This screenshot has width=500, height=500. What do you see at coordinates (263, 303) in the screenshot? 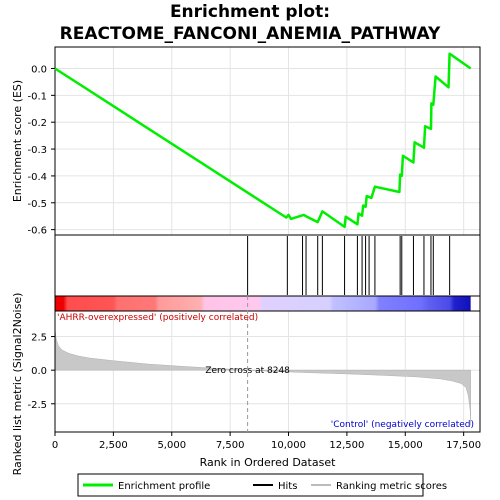
I see `rank-color-bar` at bounding box center [263, 303].